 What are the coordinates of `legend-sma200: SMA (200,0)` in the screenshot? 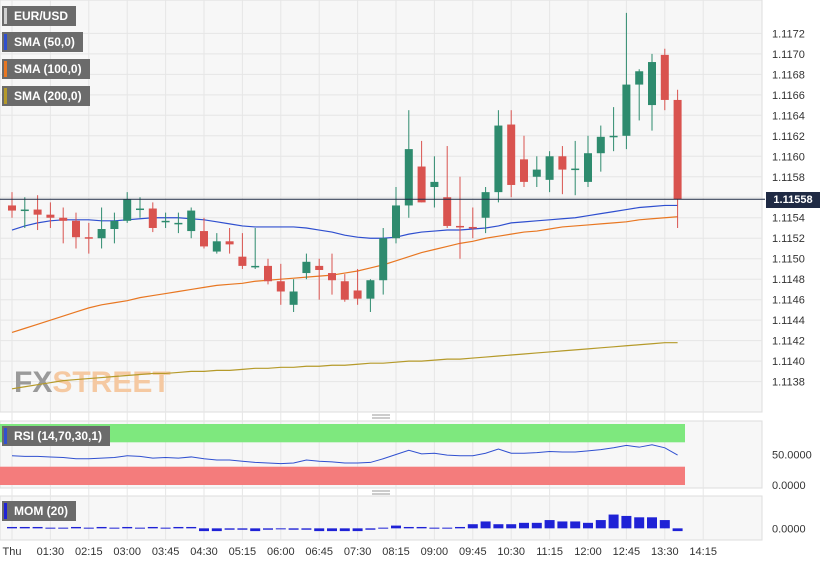 It's located at (46, 96).